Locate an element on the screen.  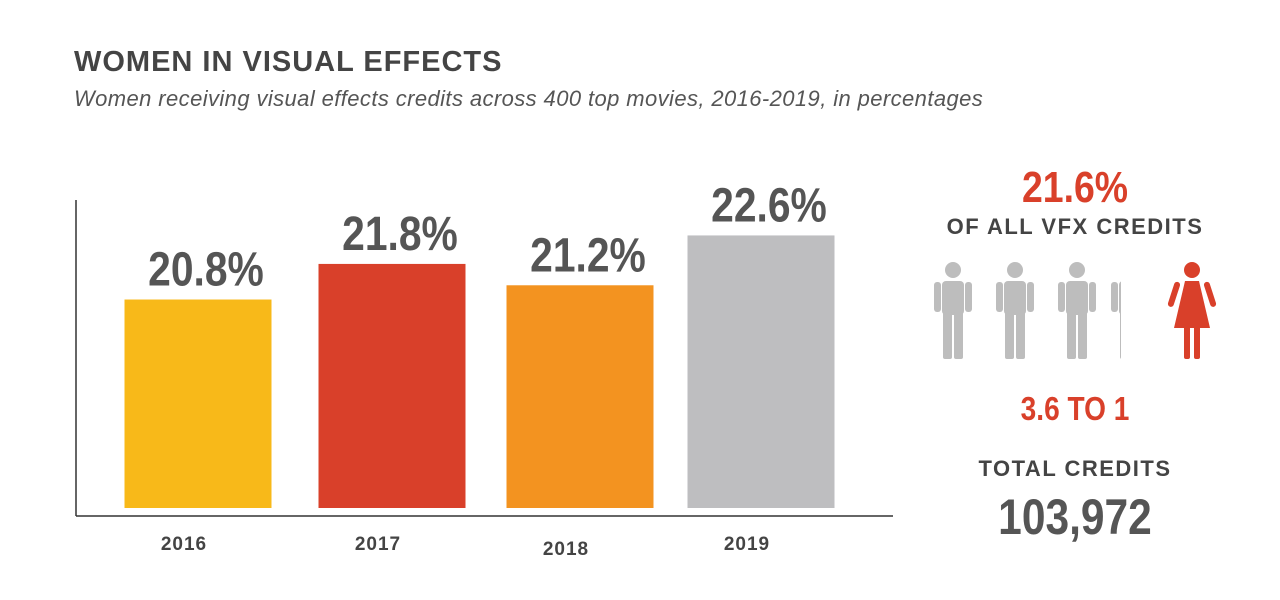
total-credits-label: TOTAL CREDITS is located at coordinates (1075, 468).